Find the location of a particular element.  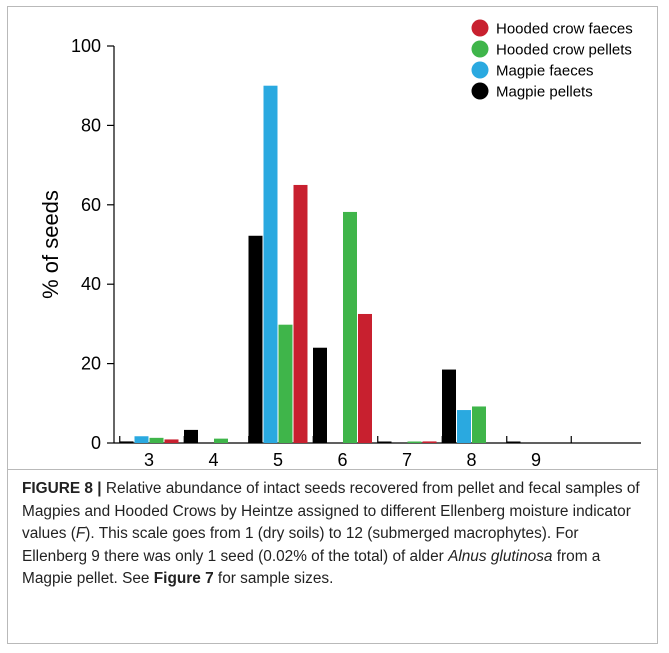

y-tick-label: 60 is located at coordinates (91, 205).